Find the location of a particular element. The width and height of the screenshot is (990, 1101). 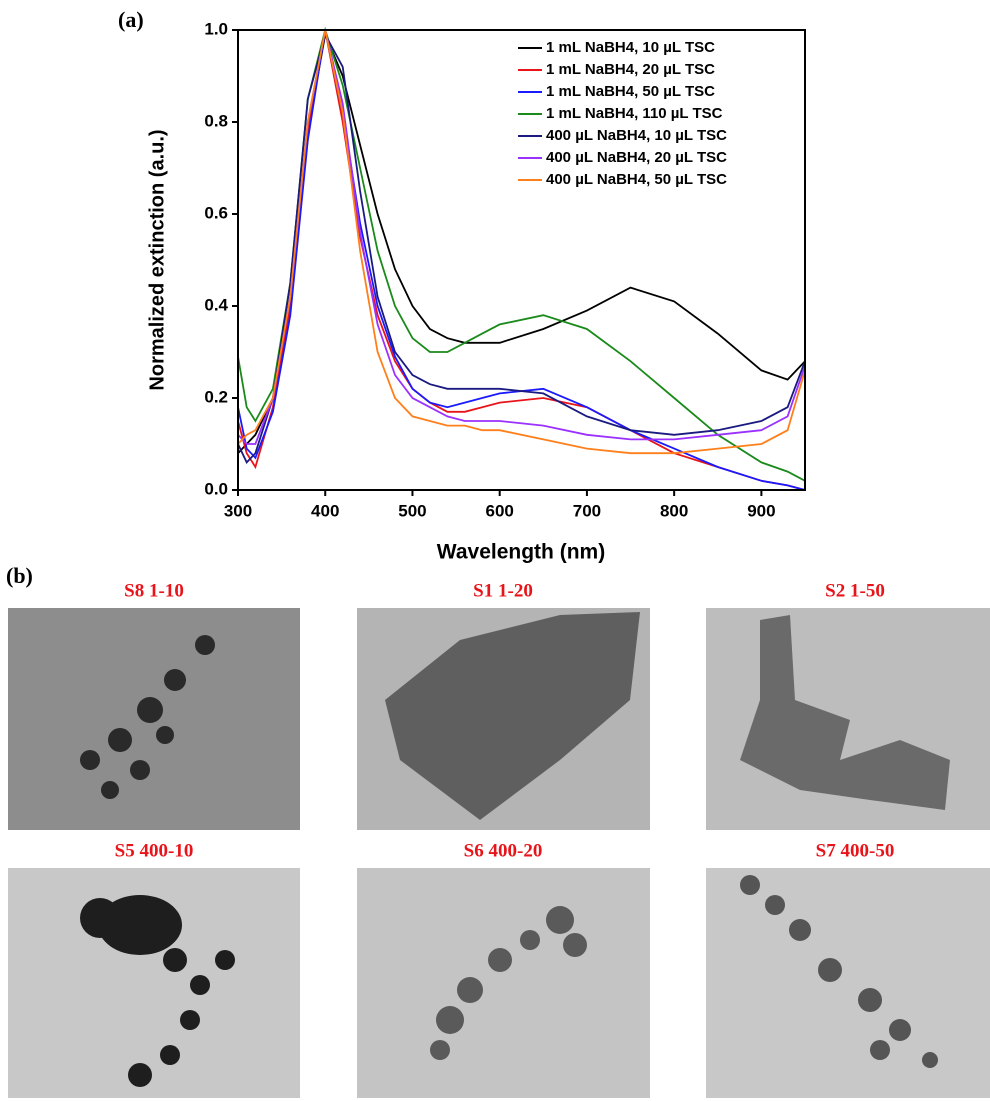

x-tick-label: 700 is located at coordinates (587, 510).